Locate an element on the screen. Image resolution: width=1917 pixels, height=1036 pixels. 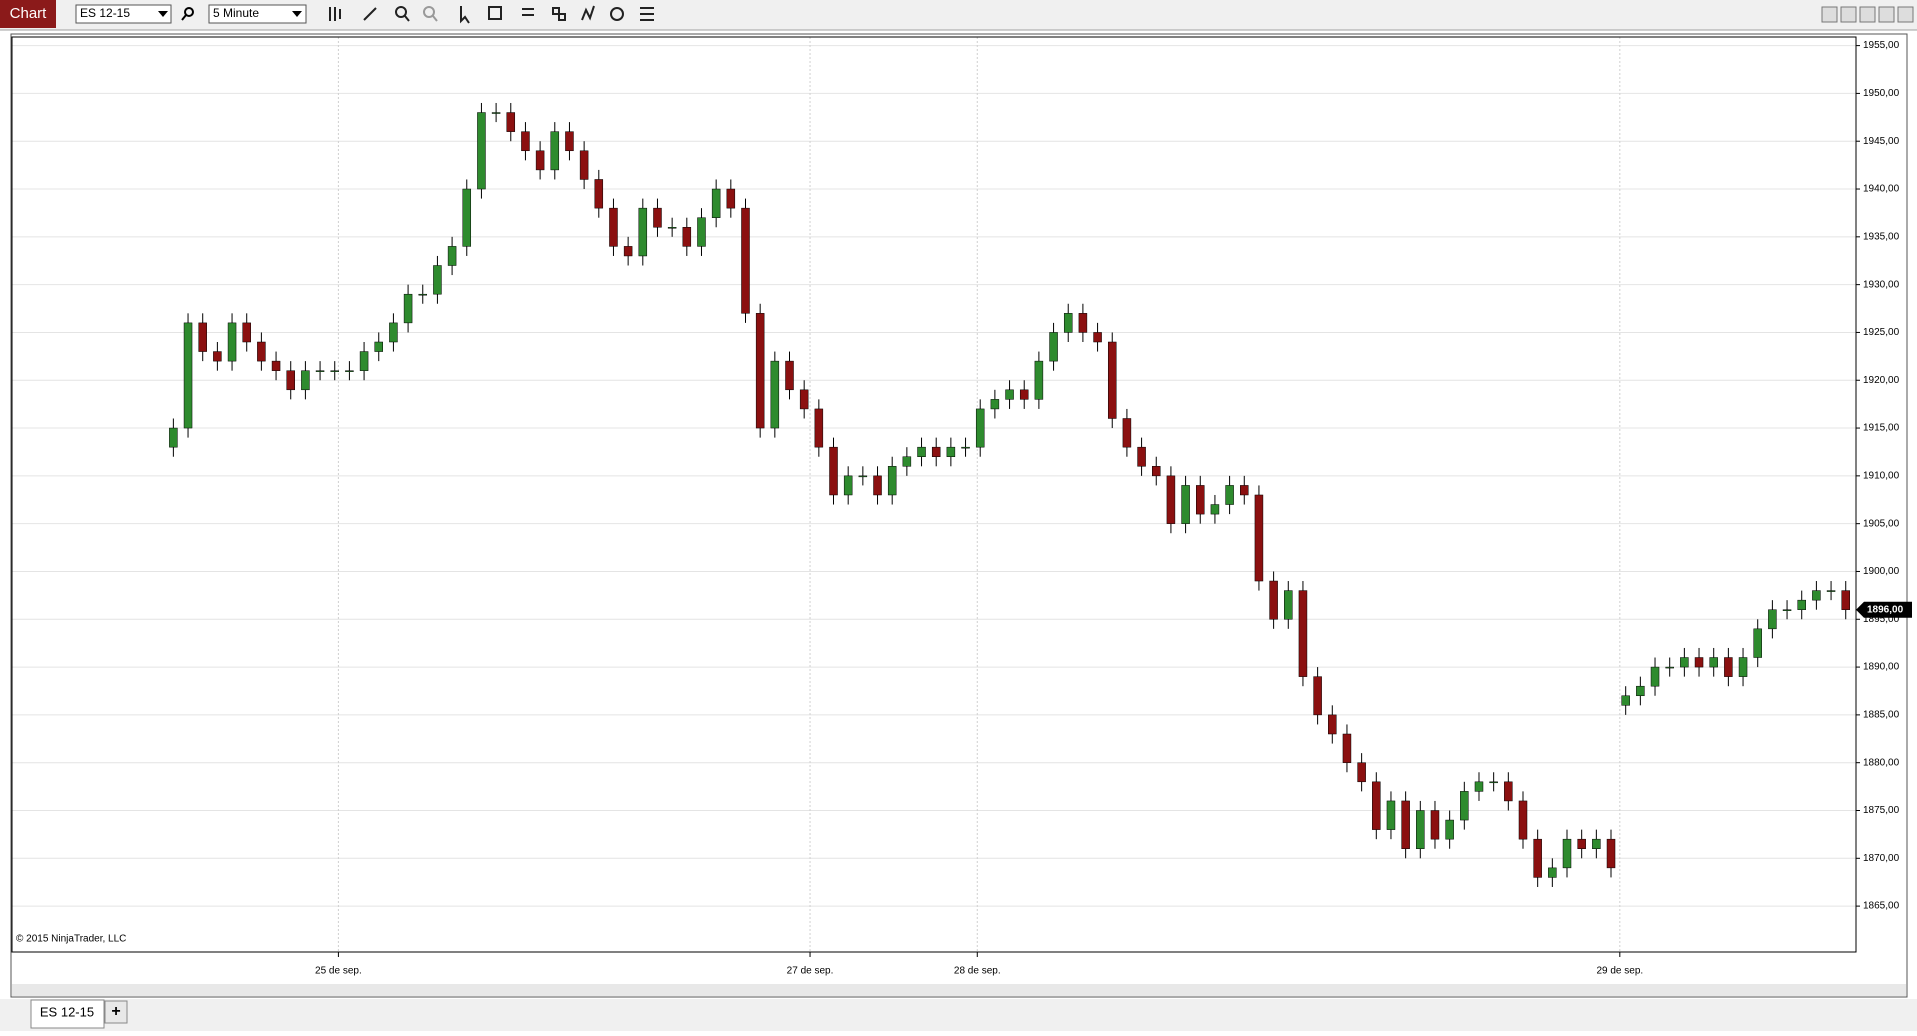
minimize-button is located at coordinates (1867, 14).